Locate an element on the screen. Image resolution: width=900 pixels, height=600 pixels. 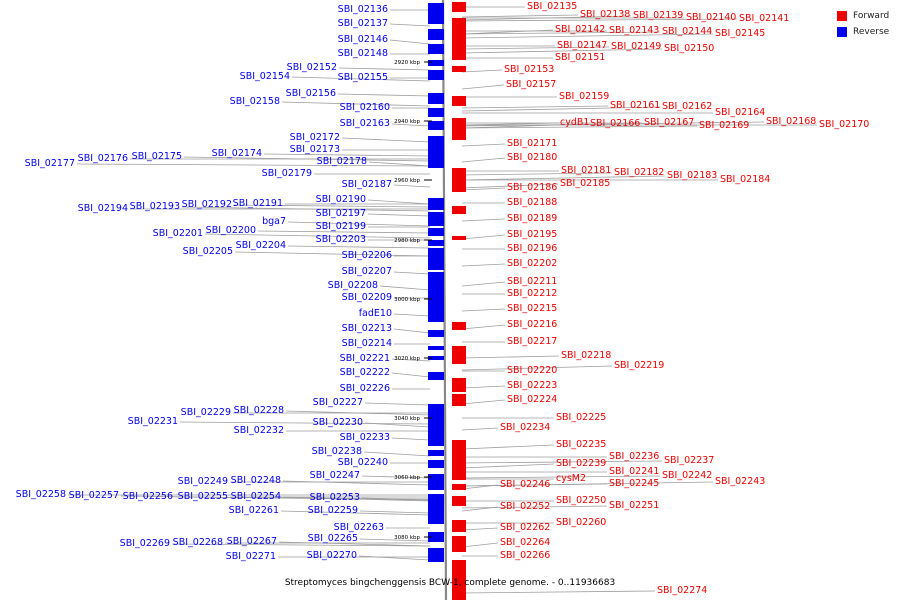
forward-gene-label: SBI_02168 is located at coordinates (791, 121).